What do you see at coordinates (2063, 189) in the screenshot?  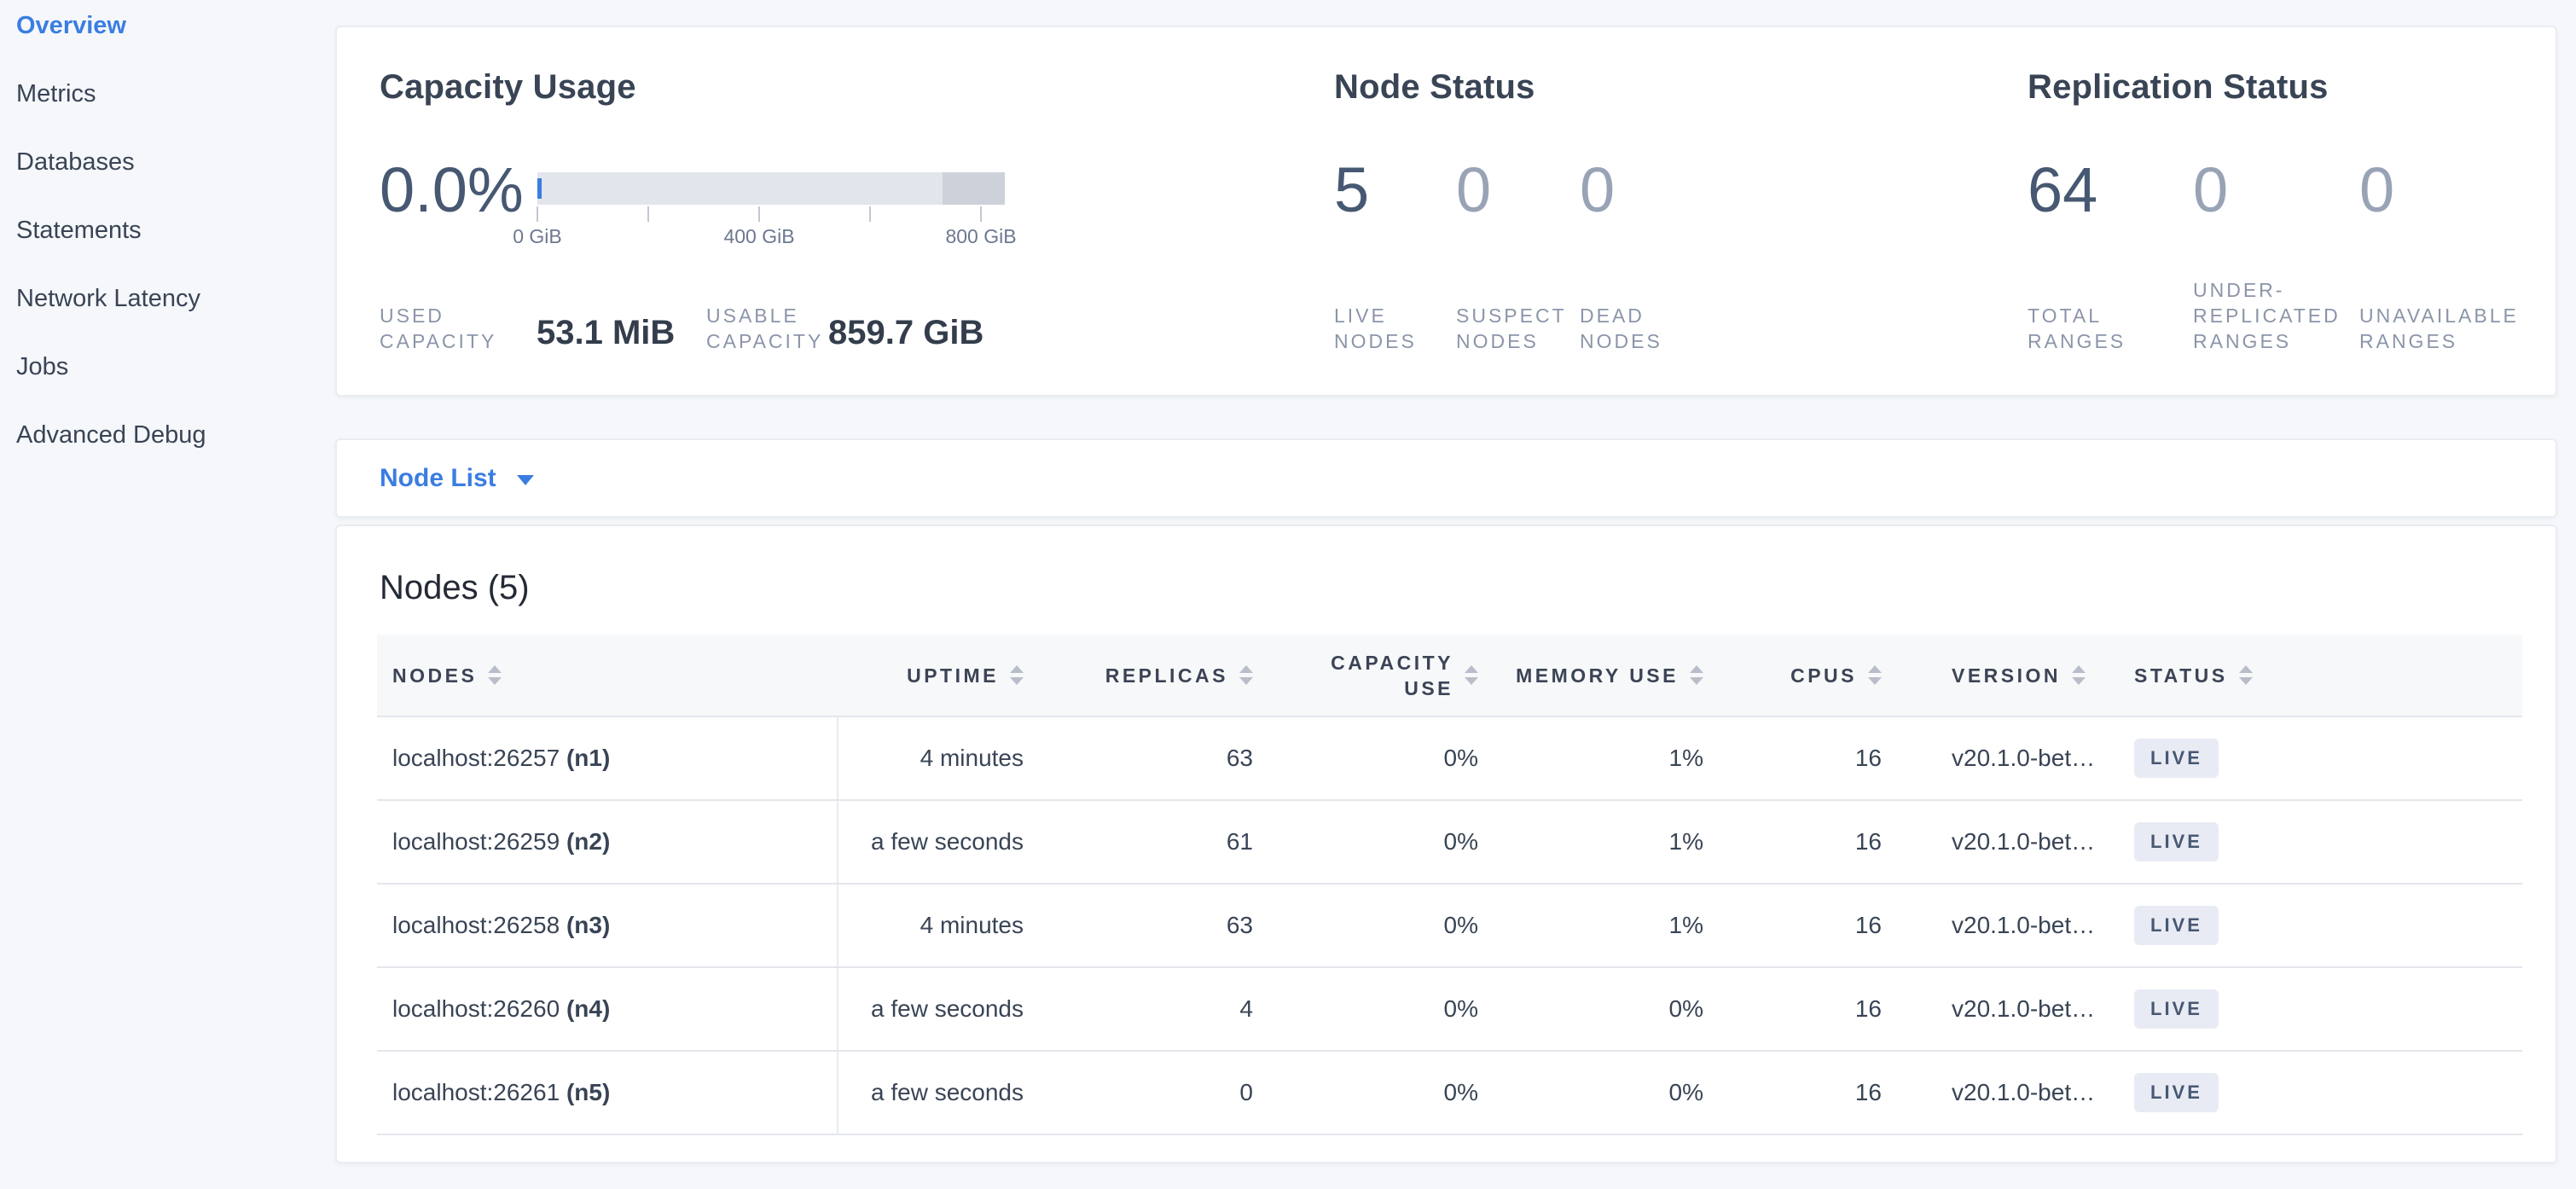 I see `stat-value: 64` at bounding box center [2063, 189].